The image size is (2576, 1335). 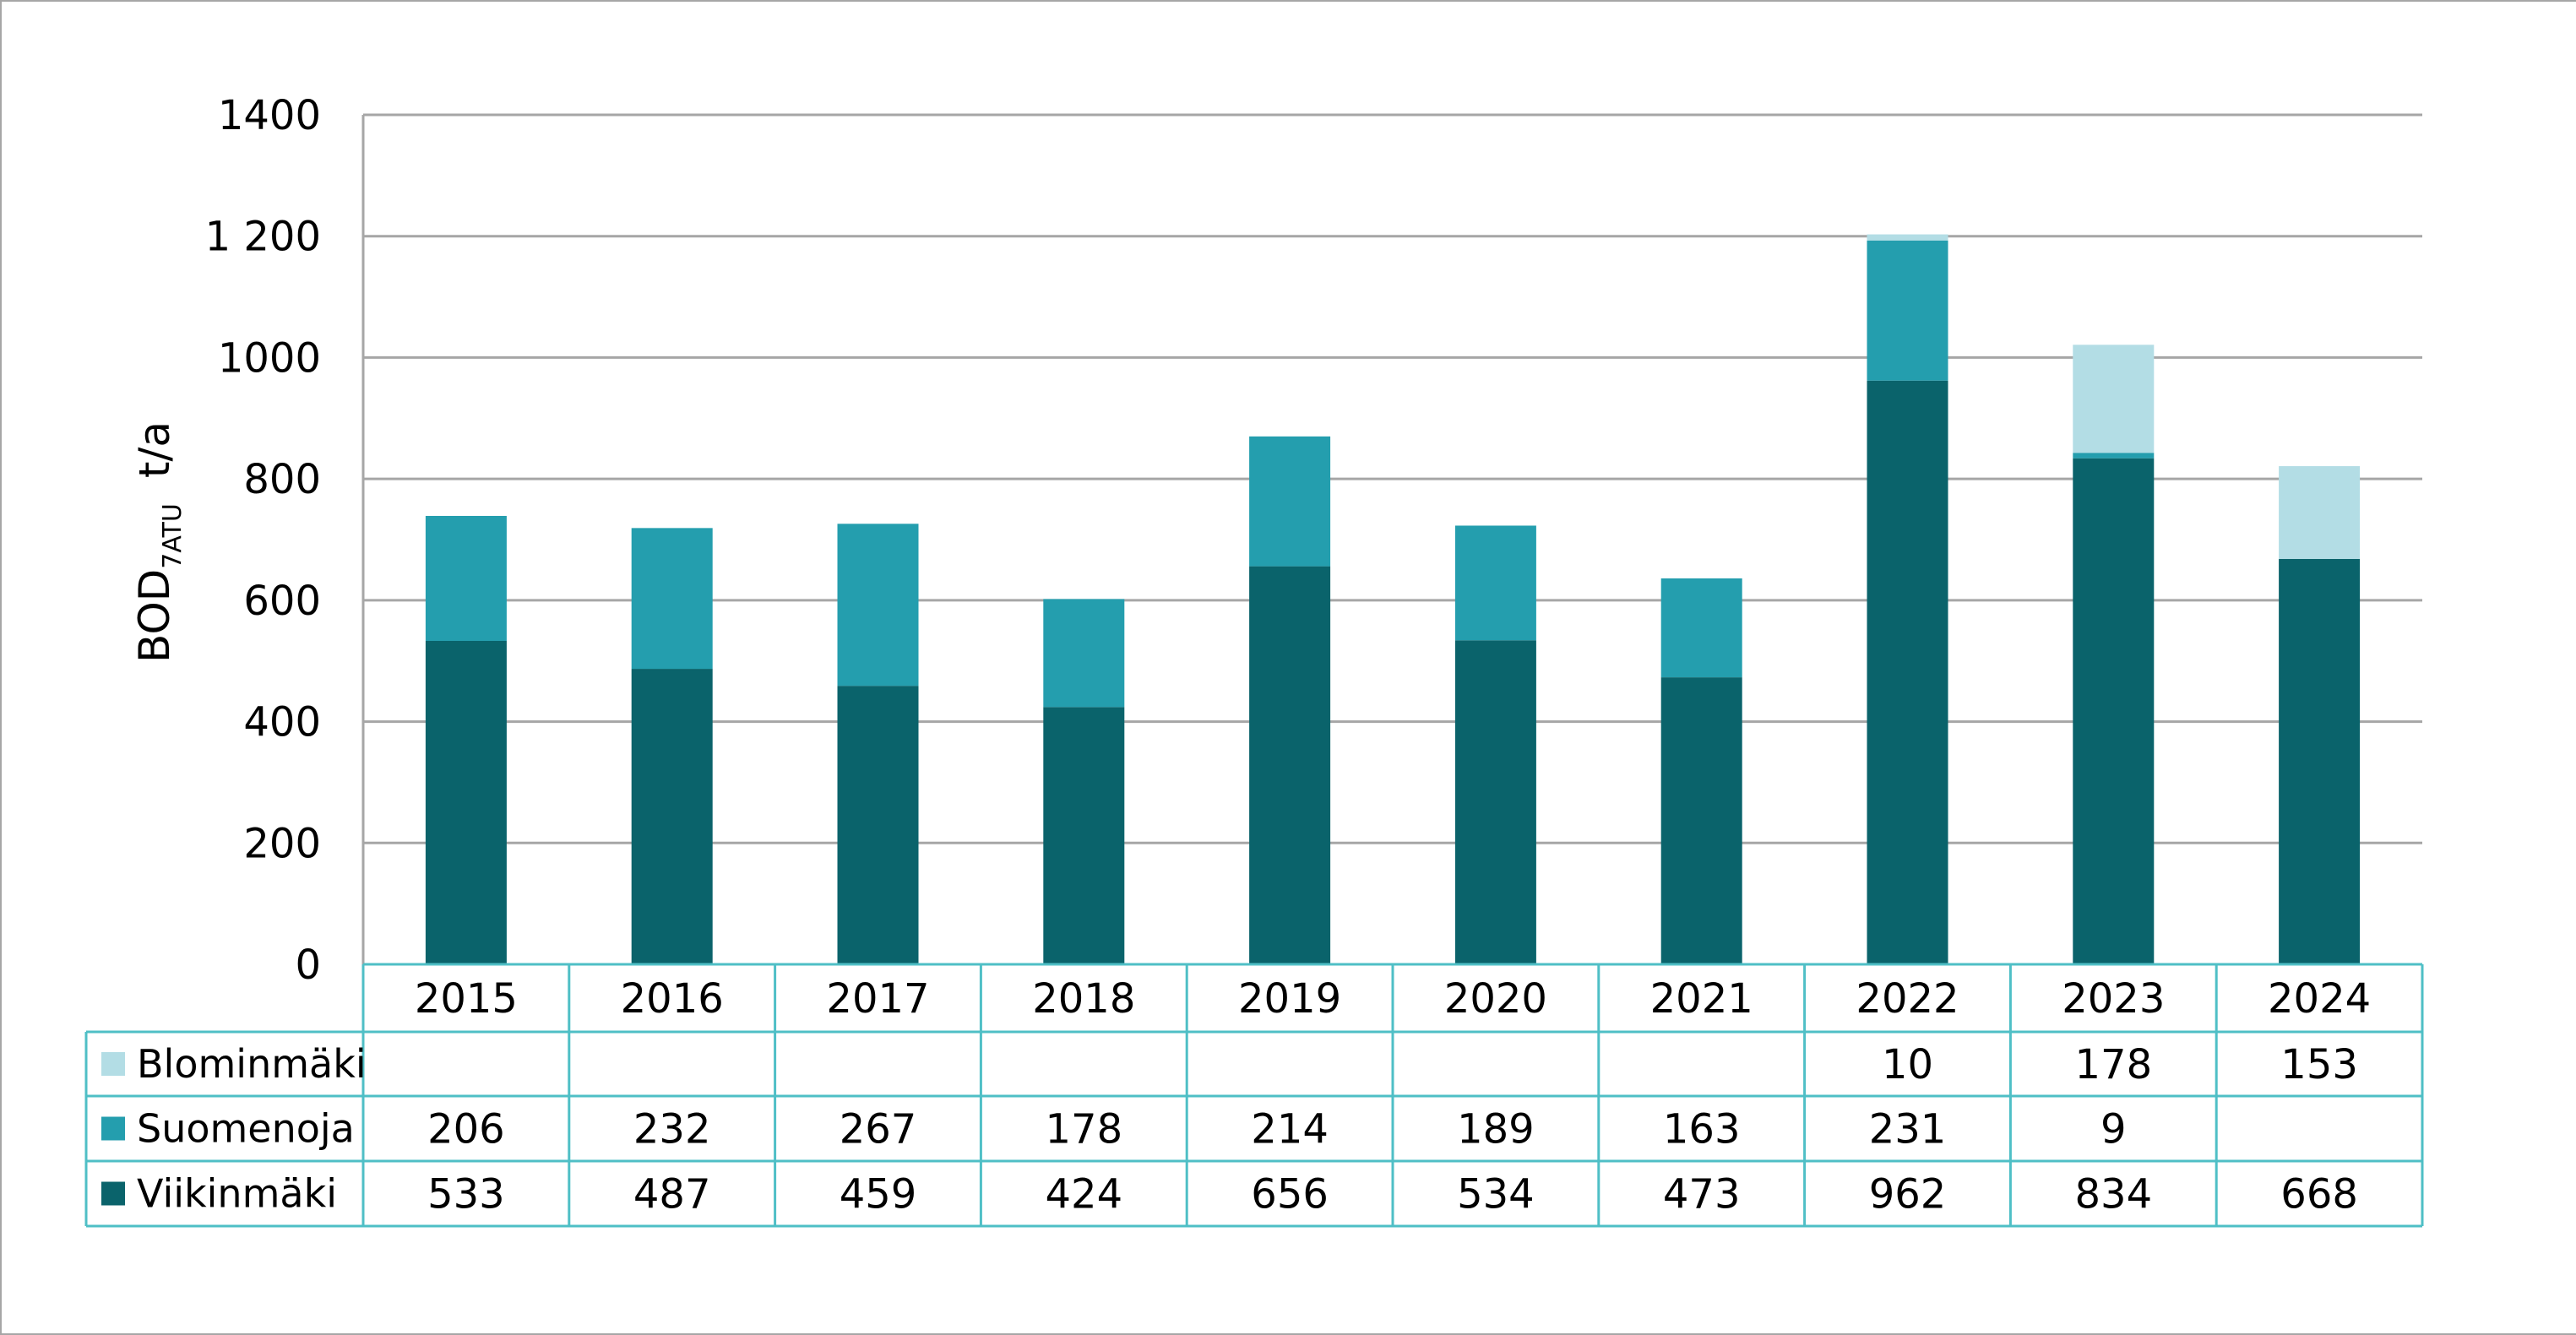 I want to click on legend-label: Viikinmäki, so click(x=237, y=1194).